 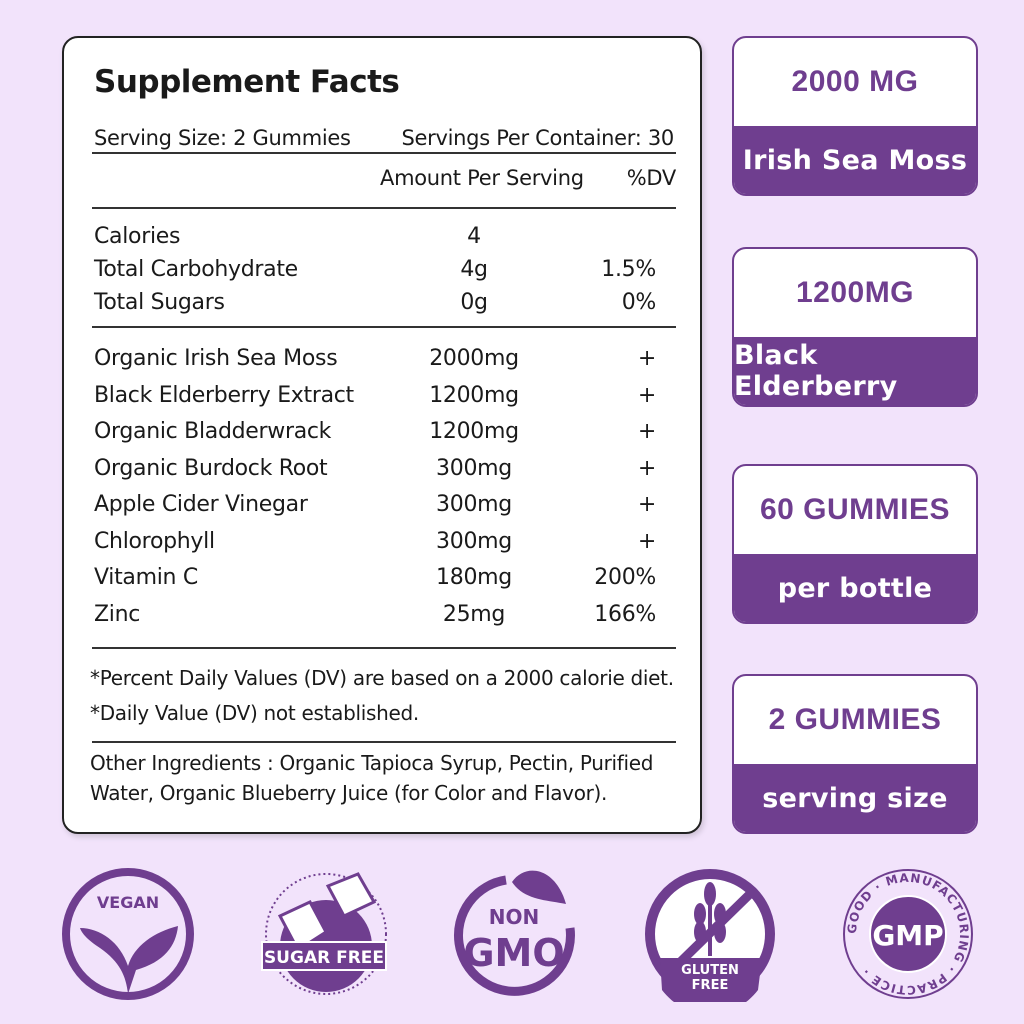 What do you see at coordinates (855, 754) in the screenshot?
I see `highlight-box: 2 GUMMIES serving size` at bounding box center [855, 754].